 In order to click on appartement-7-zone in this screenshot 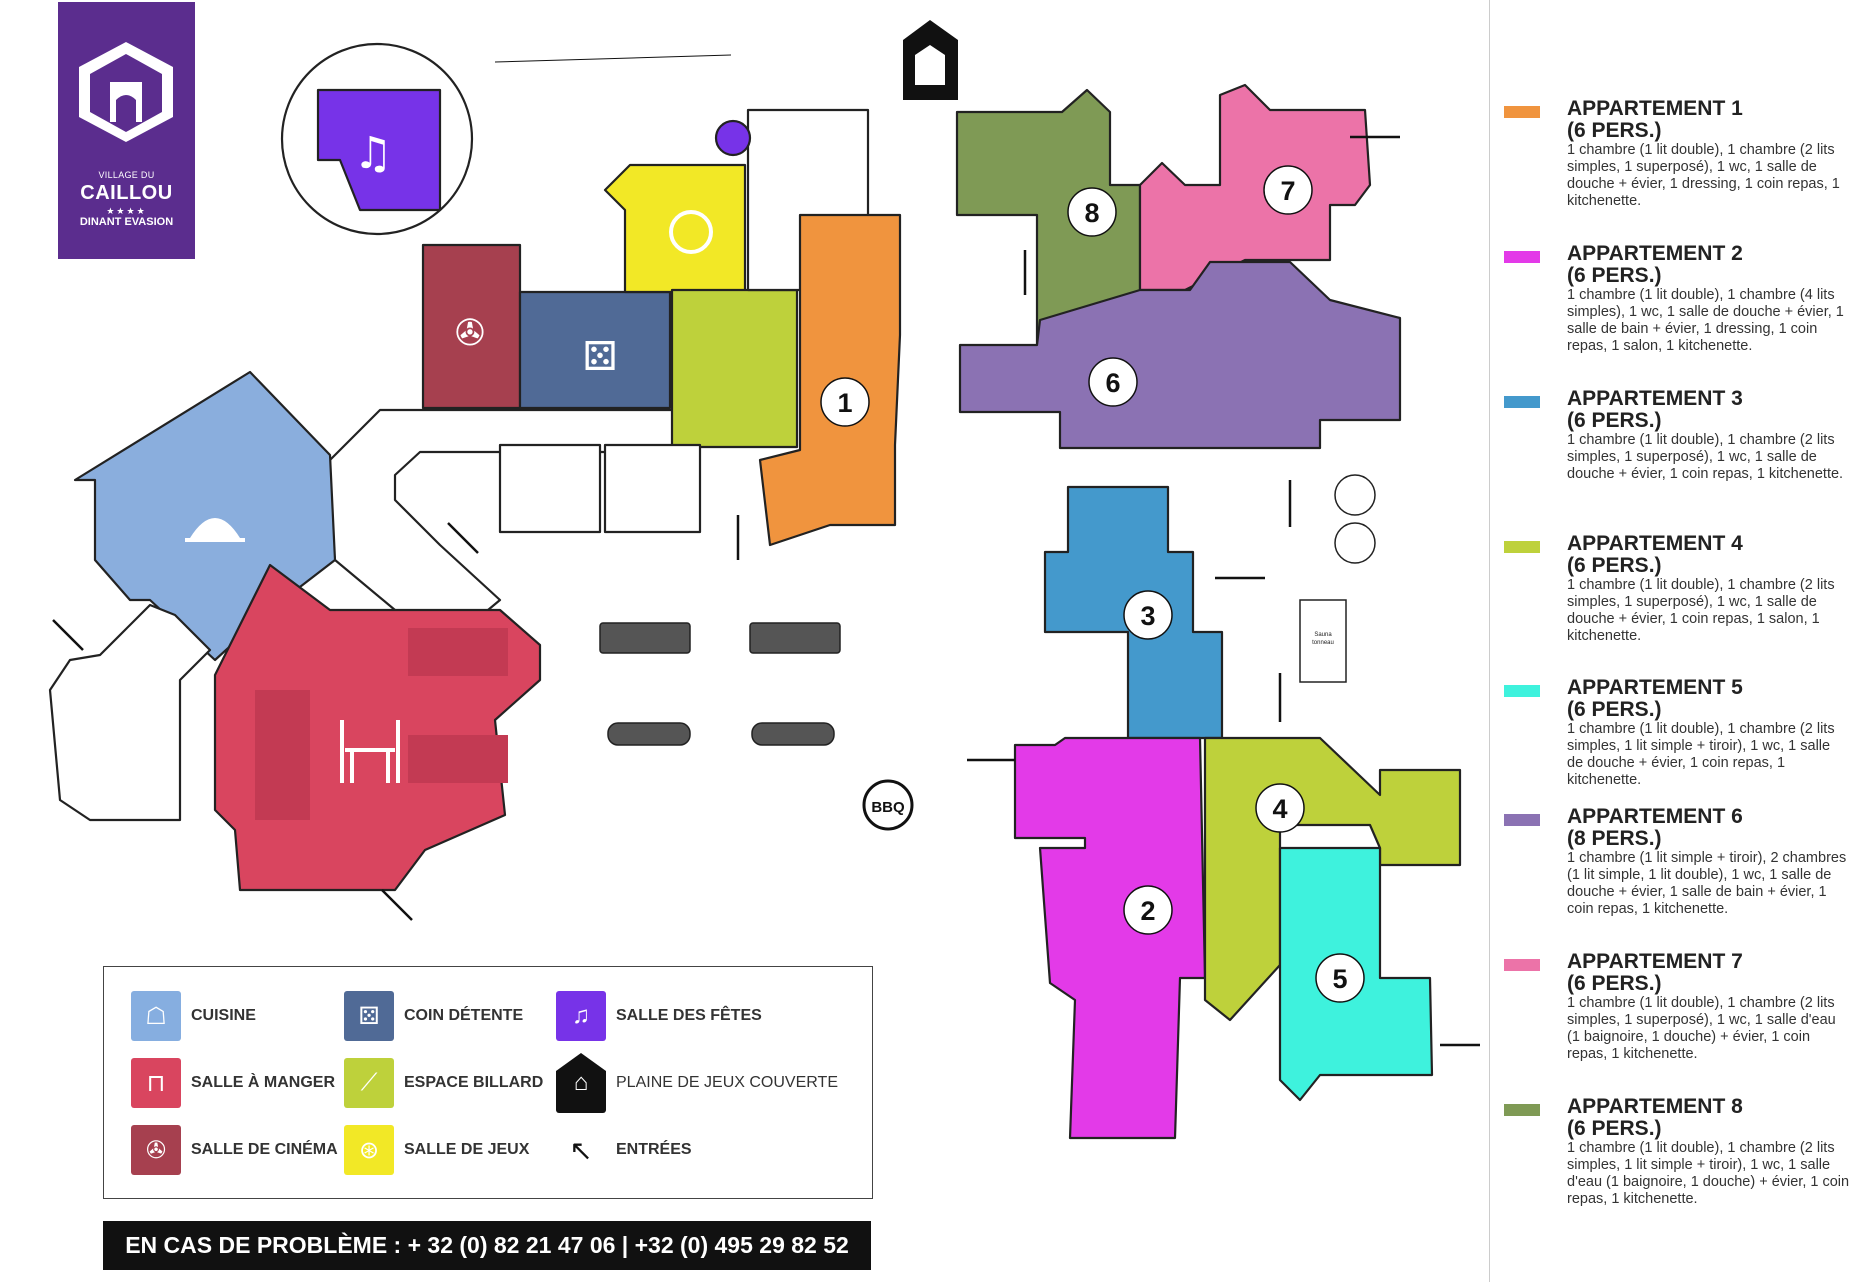, I will do `click(1255, 187)`.